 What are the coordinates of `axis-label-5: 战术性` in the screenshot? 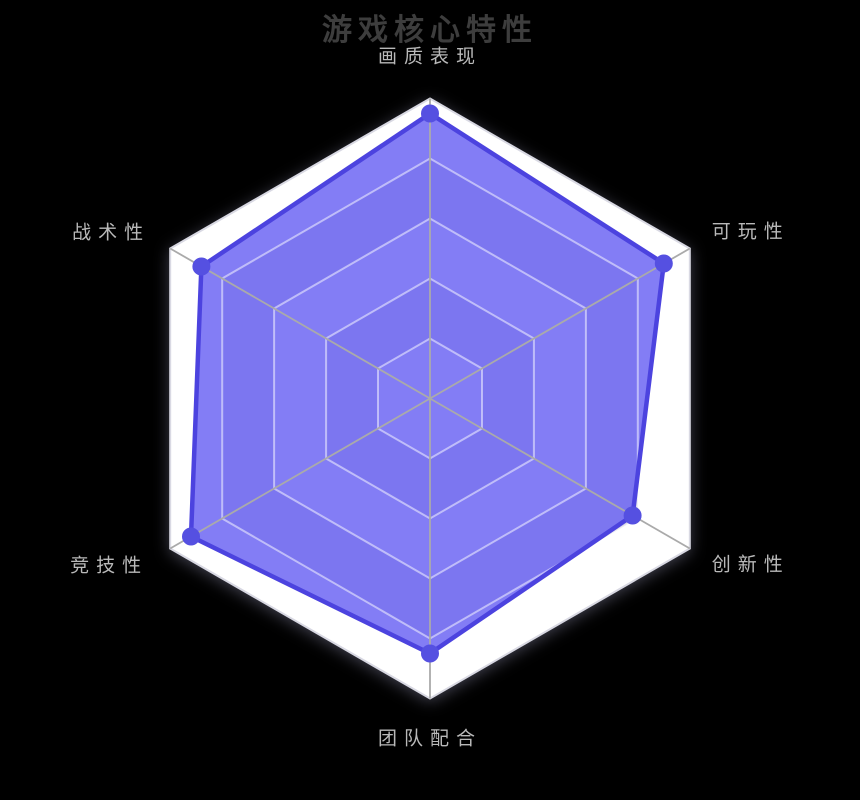 It's located at (111, 233).